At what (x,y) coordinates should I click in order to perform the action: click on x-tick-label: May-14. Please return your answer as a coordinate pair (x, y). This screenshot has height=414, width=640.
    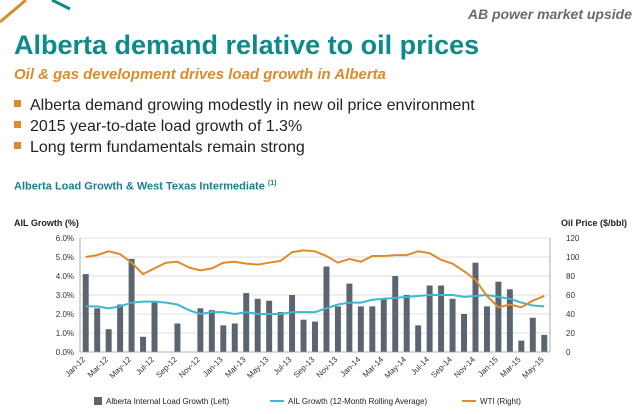
    Looking at the image, I should click on (396, 368).